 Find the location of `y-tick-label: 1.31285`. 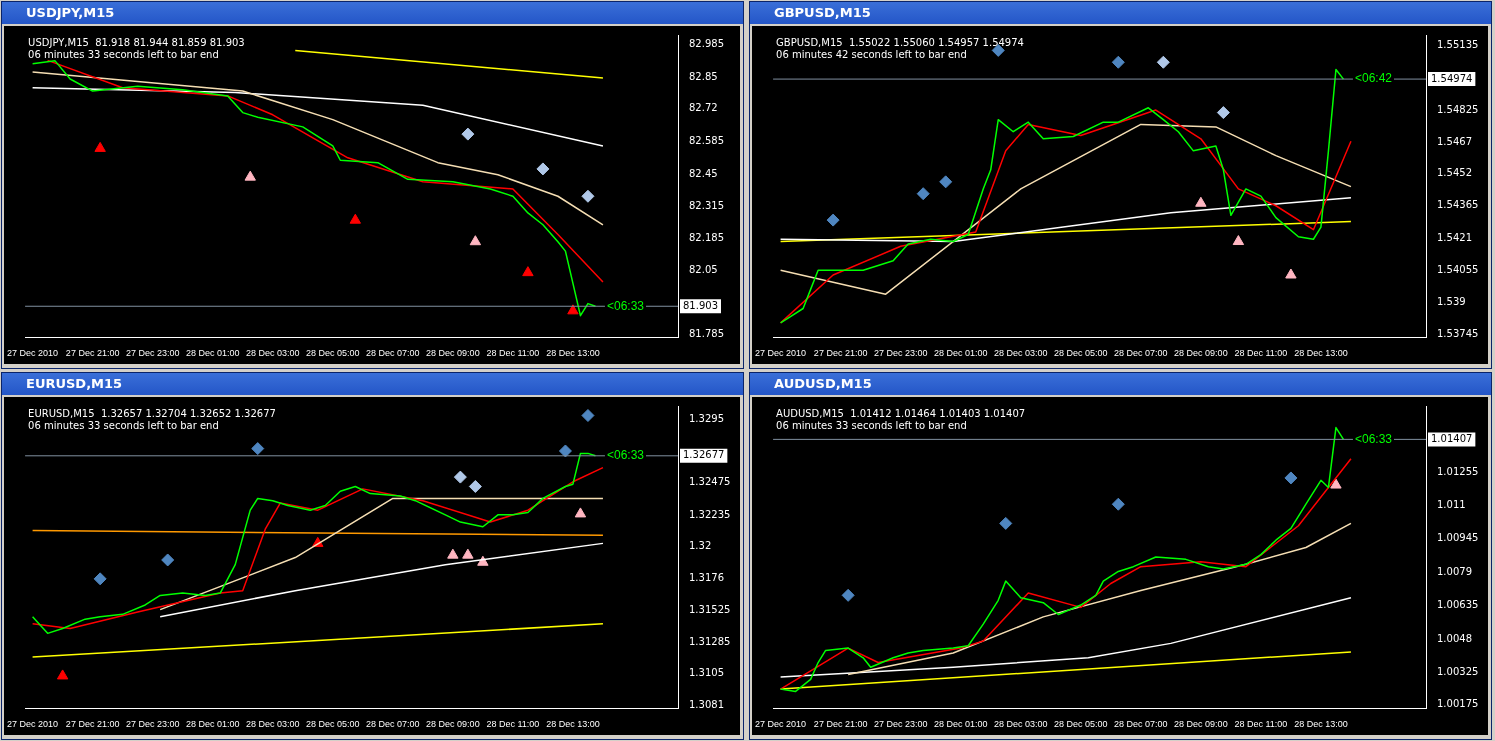

y-tick-label: 1.31285 is located at coordinates (710, 641).